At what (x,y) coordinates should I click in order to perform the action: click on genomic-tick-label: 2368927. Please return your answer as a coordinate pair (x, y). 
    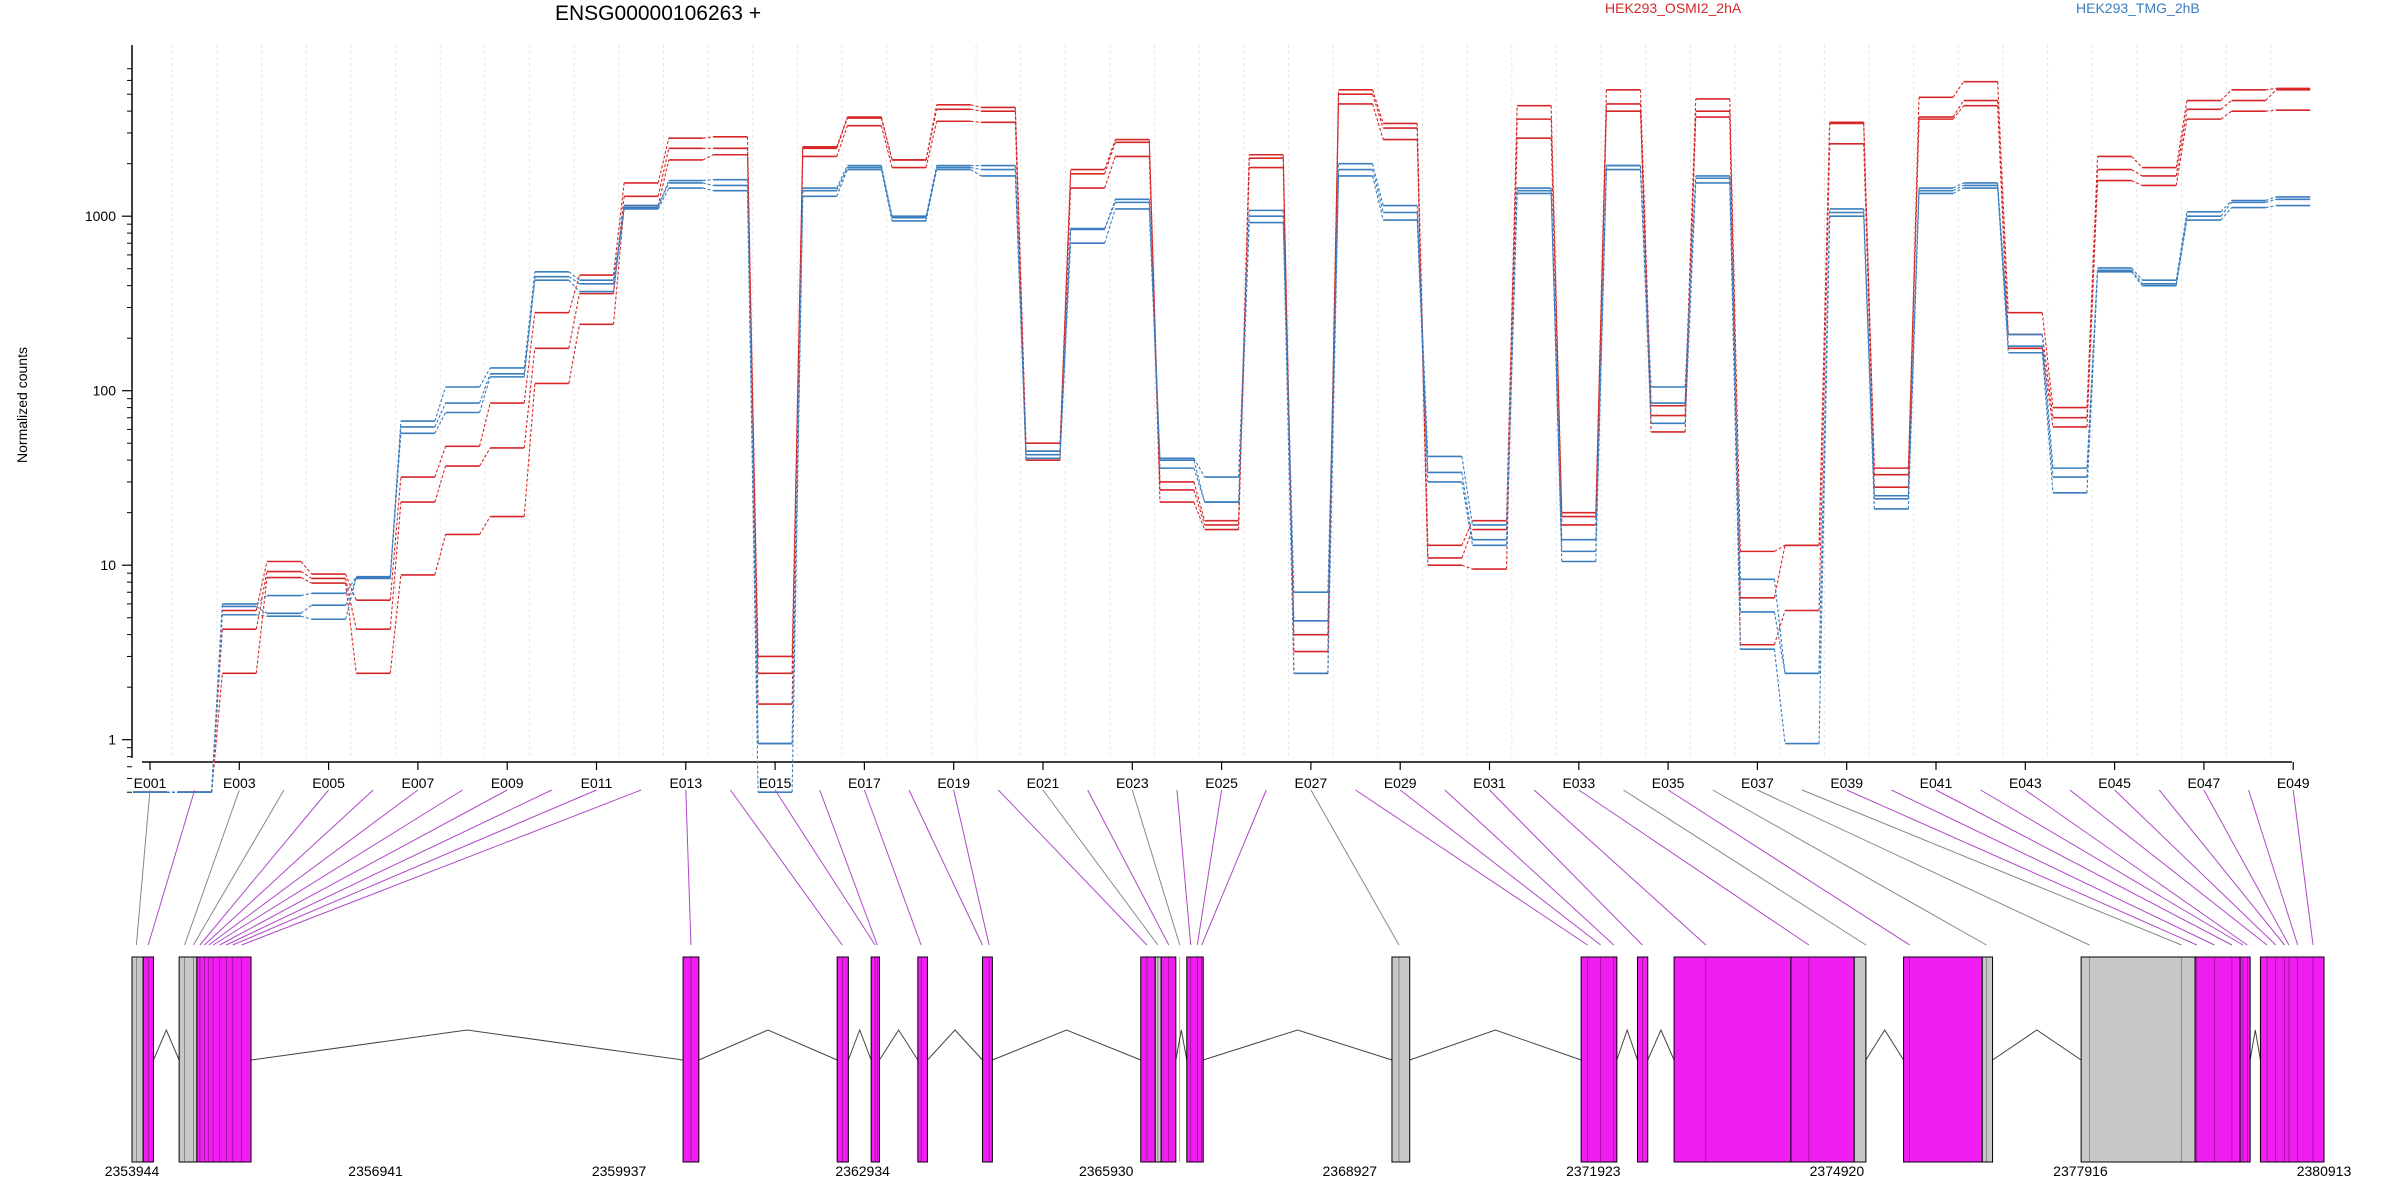
    Looking at the image, I should click on (1350, 1171).